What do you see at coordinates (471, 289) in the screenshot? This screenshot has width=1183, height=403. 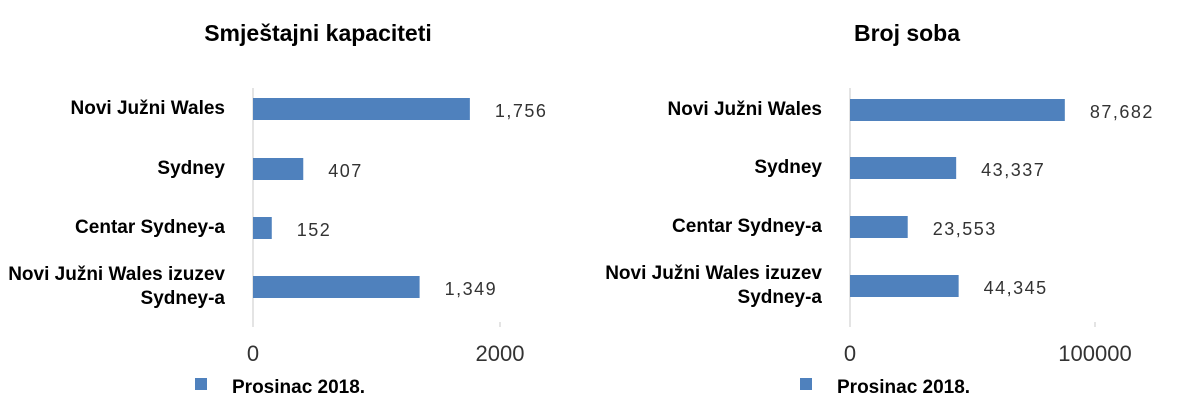 I see `value-label: 1,349` at bounding box center [471, 289].